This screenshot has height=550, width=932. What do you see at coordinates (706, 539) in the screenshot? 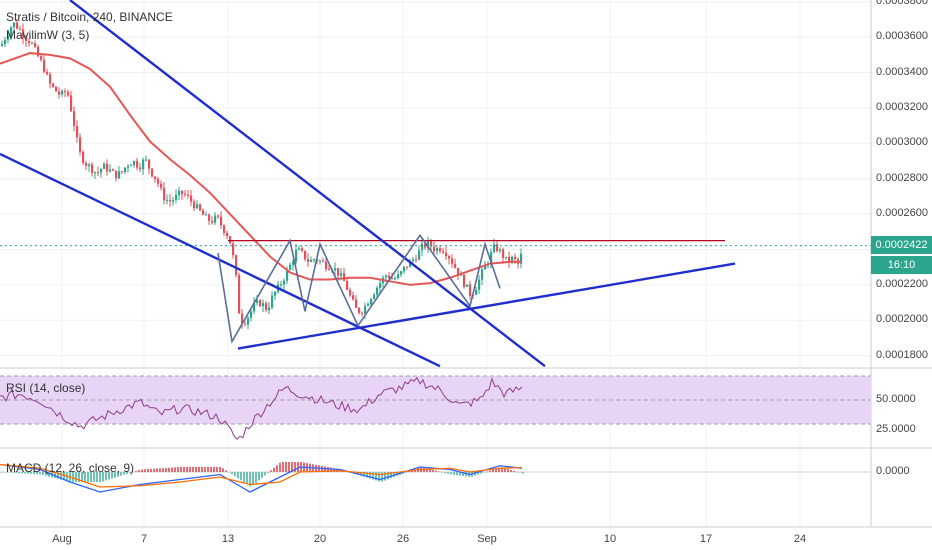
I see `date-tick-label: 17` at bounding box center [706, 539].